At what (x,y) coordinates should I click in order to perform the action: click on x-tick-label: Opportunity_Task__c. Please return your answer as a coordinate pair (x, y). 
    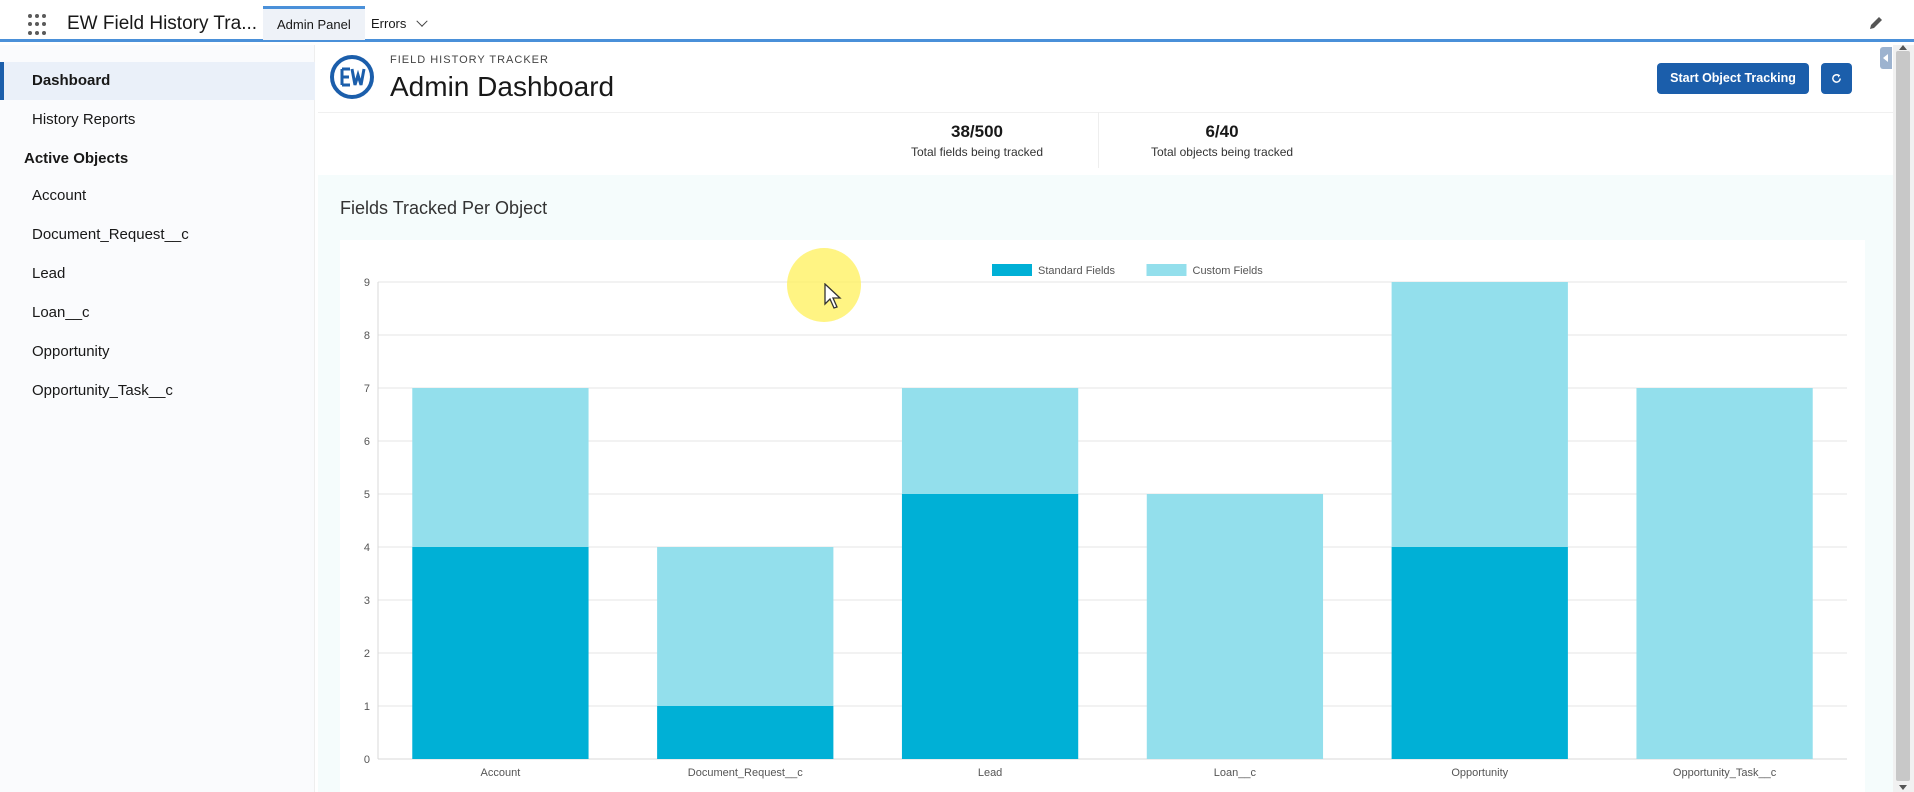
    Looking at the image, I should click on (1725, 773).